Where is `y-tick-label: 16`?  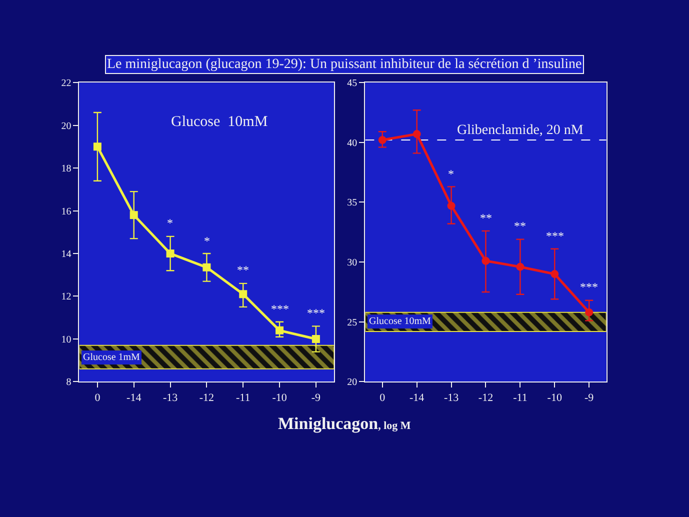
y-tick-label: 16 is located at coordinates (66, 212).